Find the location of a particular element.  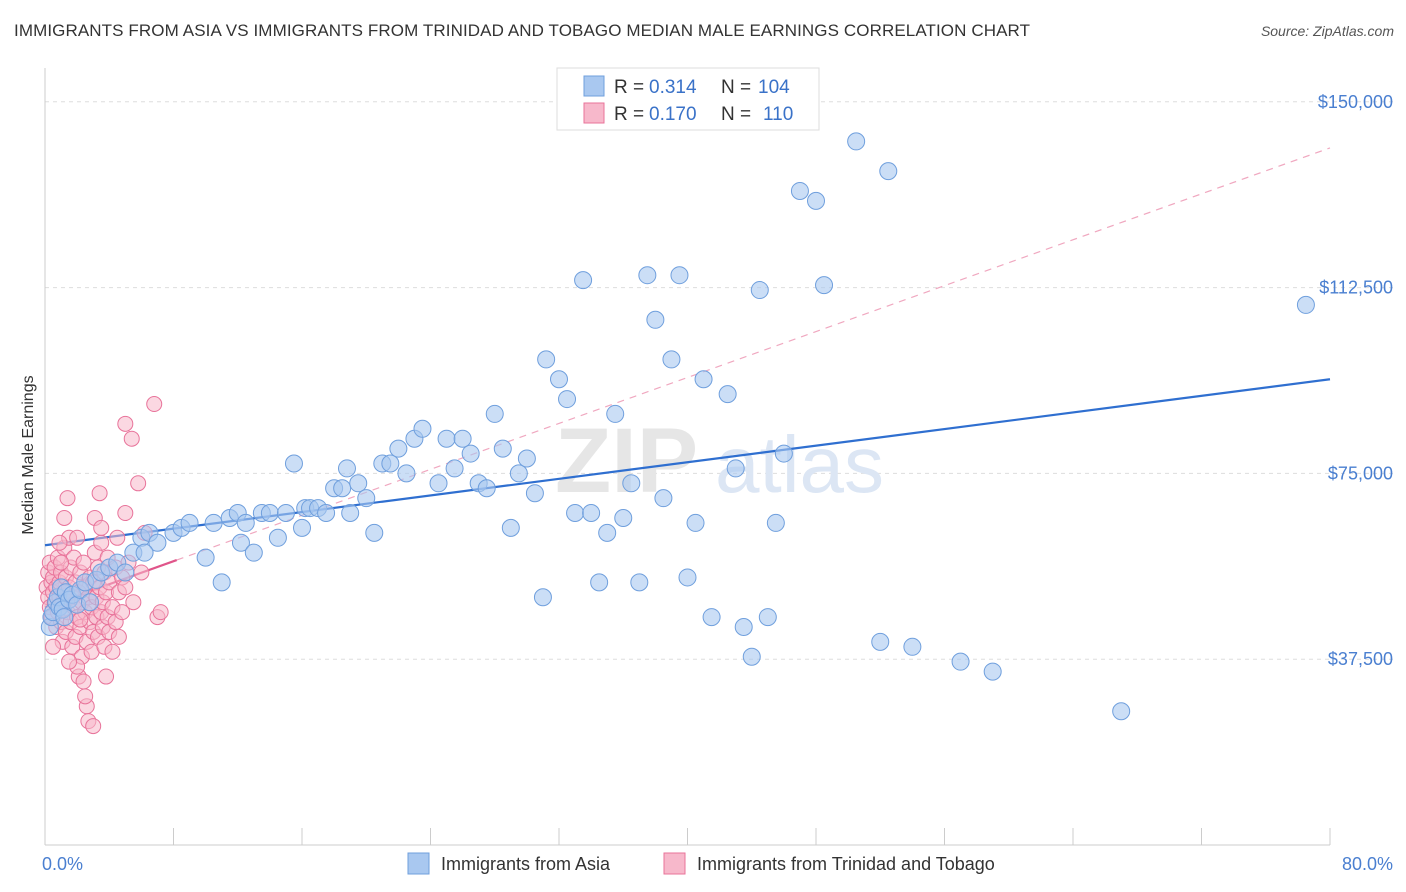

legend-n-label-trinidad: N = is located at coordinates (736, 114).